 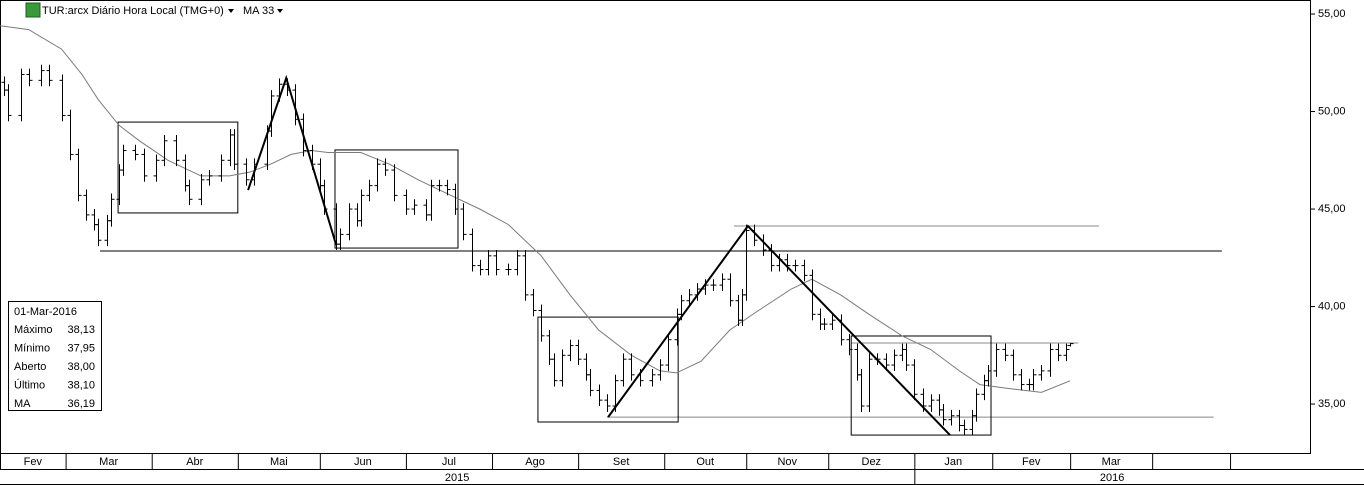 I want to click on info-label: Aberto, so click(x=30, y=367).